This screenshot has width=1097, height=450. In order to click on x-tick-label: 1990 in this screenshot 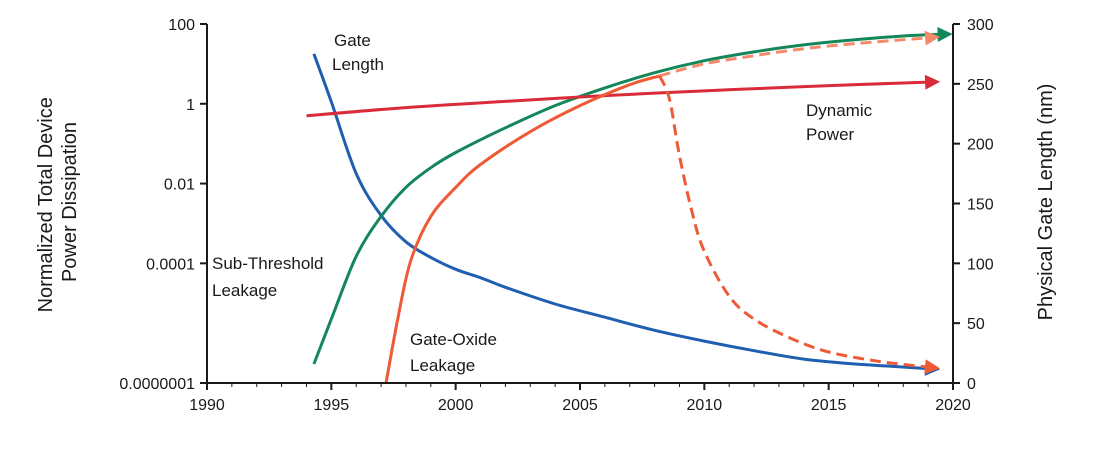, I will do `click(207, 405)`.